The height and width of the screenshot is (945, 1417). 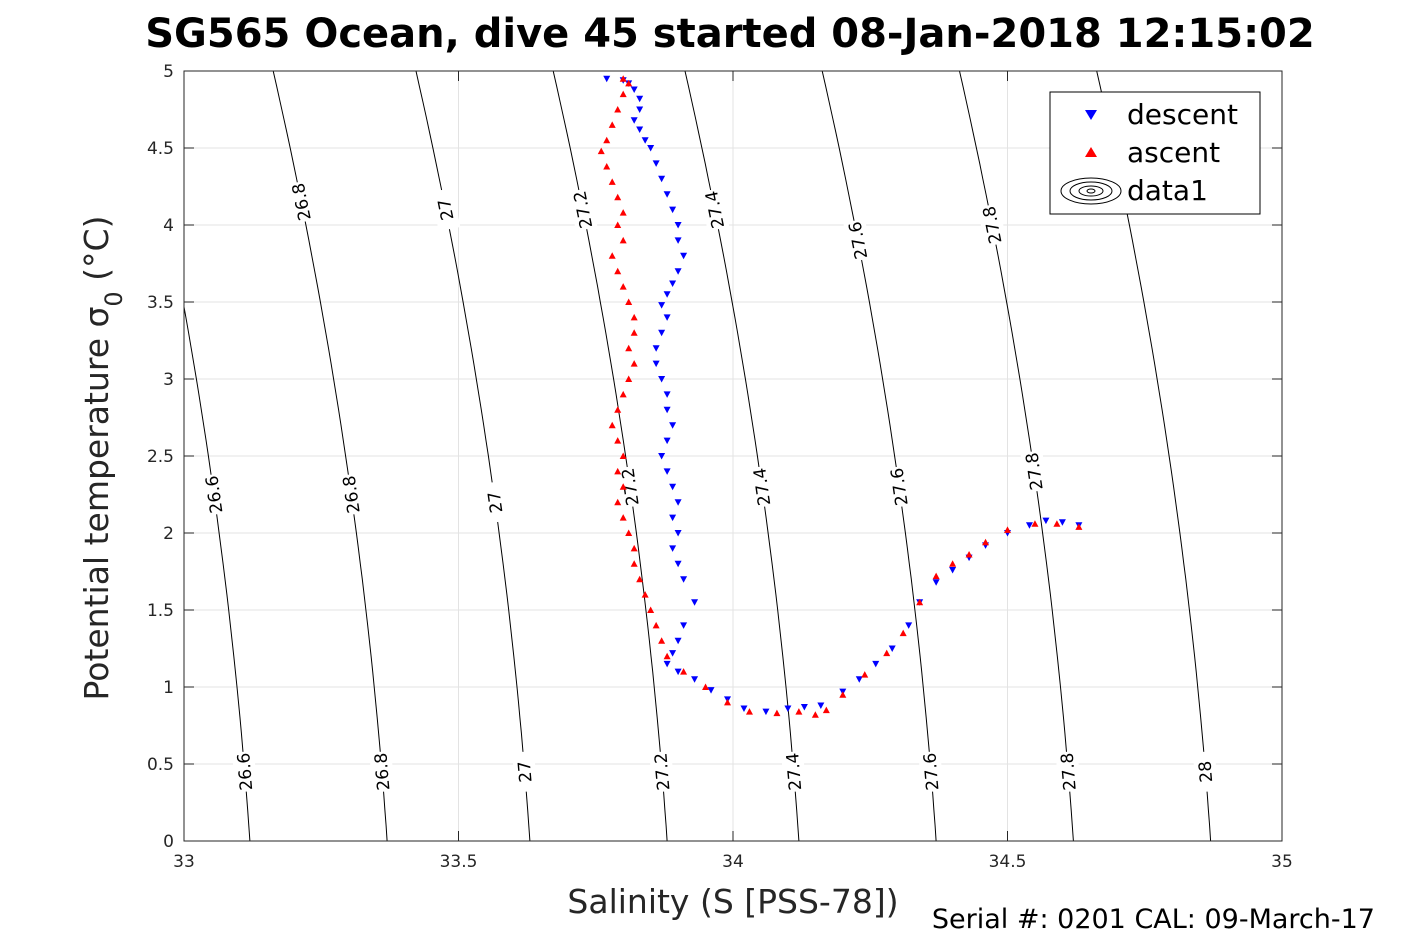 I want to click on serial-calibration-note: Serial #: 0201 CAL: 09-March-17, so click(x=1153, y=919).